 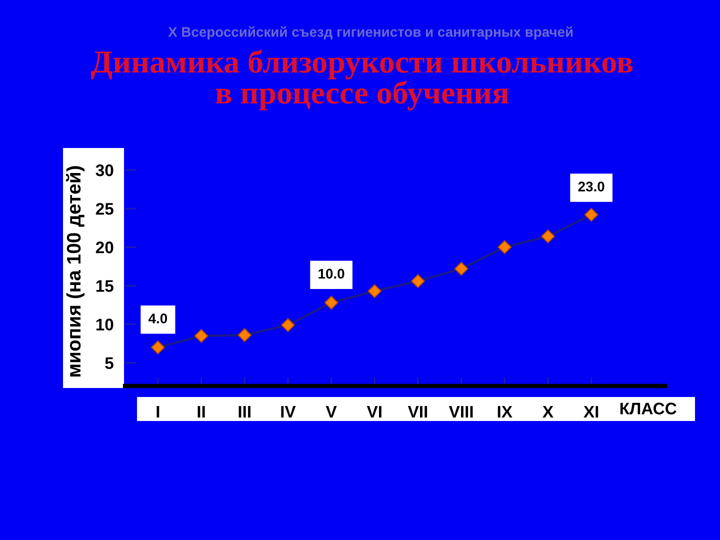 I want to click on x-tick-label: VIII, so click(x=460, y=412).